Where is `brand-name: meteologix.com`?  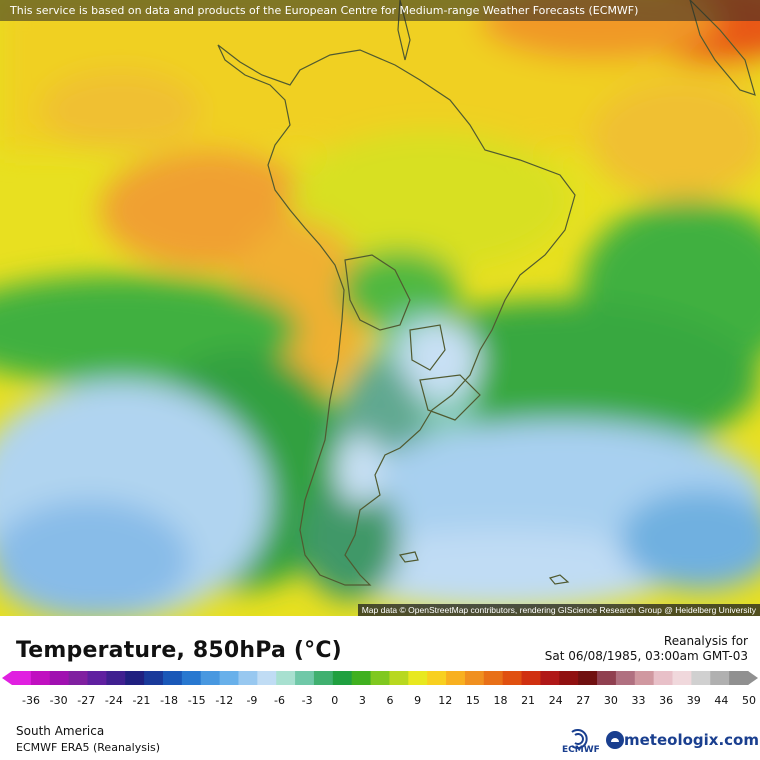 brand-name: meteologix.com is located at coordinates (691, 740).